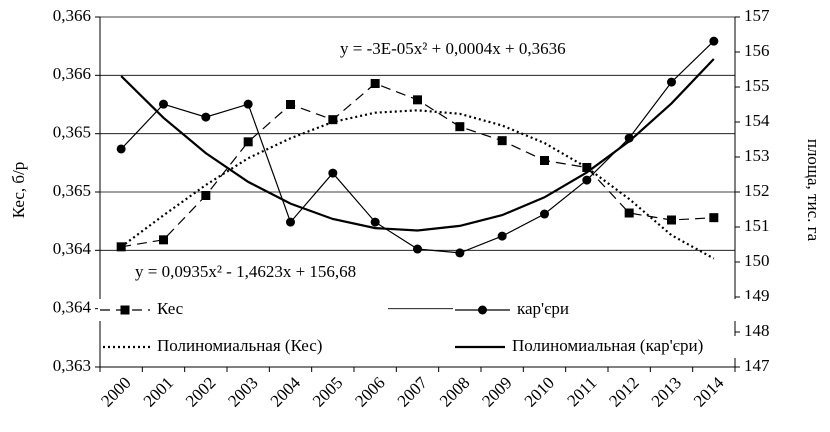 The height and width of the screenshot is (432, 830). I want to click on y2-tick-label: 154, so click(757, 120).